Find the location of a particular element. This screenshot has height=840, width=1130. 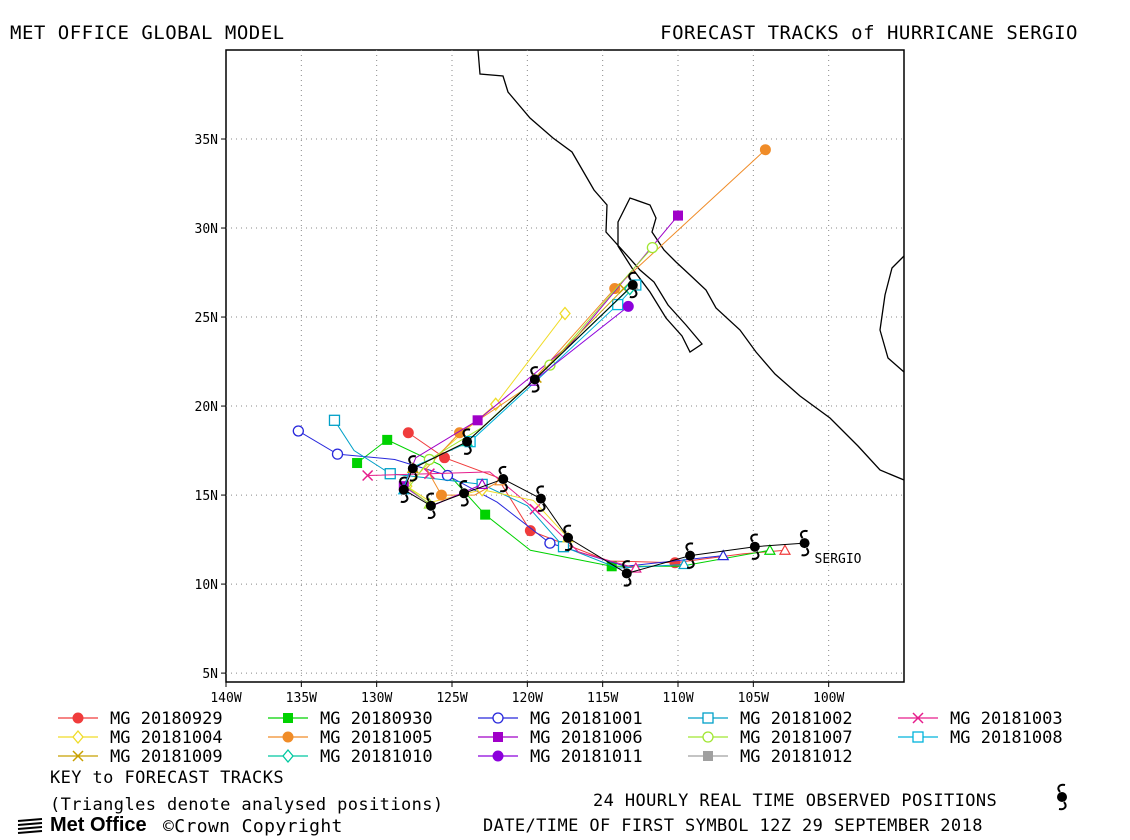

x-tick-label: 140W is located at coordinates (225, 698).